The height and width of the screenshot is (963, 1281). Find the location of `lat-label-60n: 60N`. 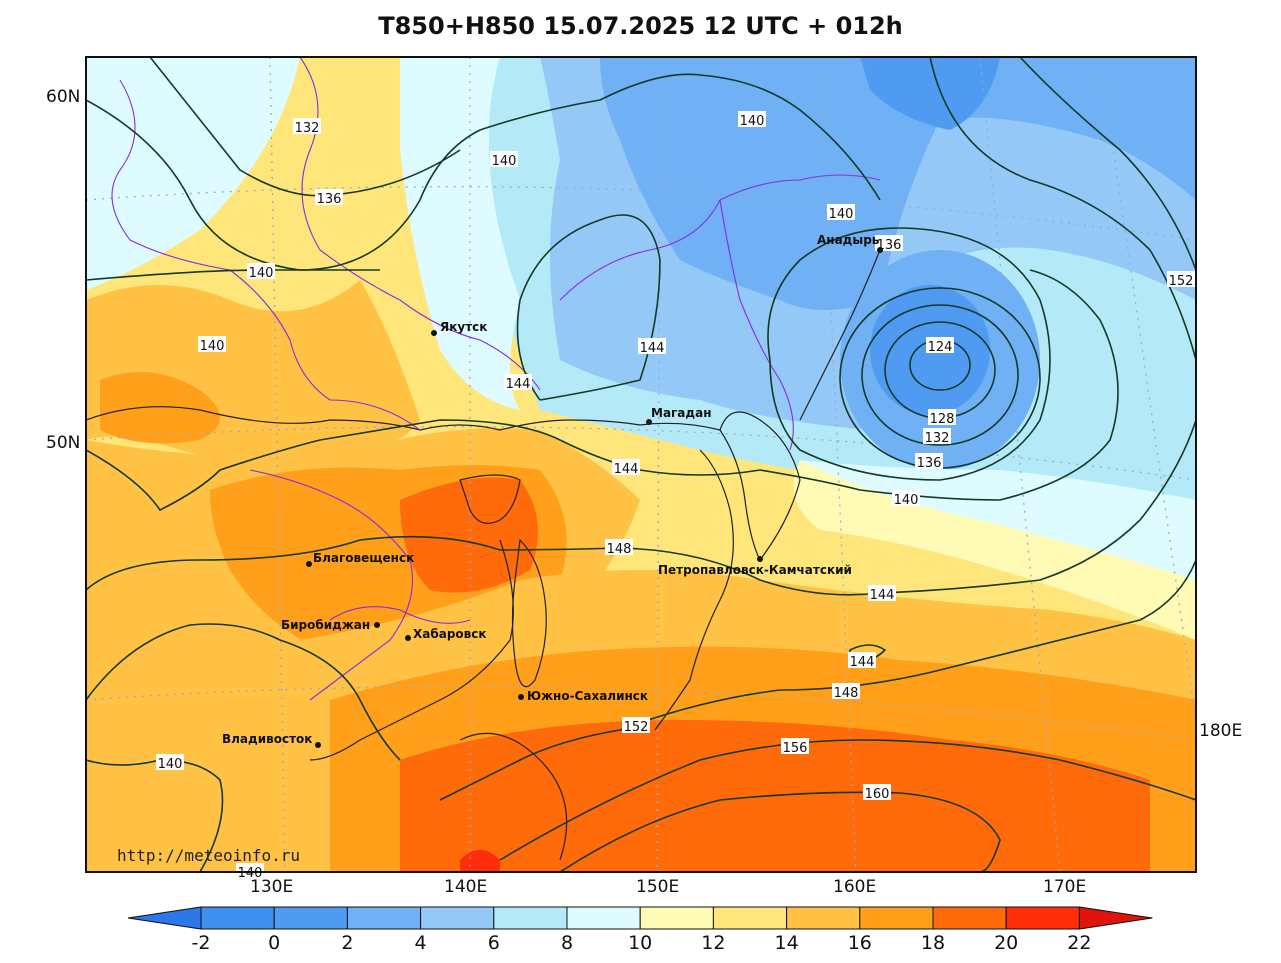

lat-label-60n: 60N is located at coordinates (63, 97).